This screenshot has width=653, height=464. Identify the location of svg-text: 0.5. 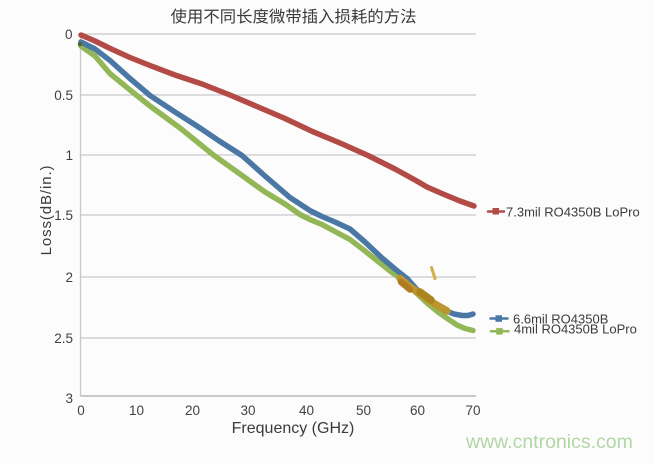
(63, 95).